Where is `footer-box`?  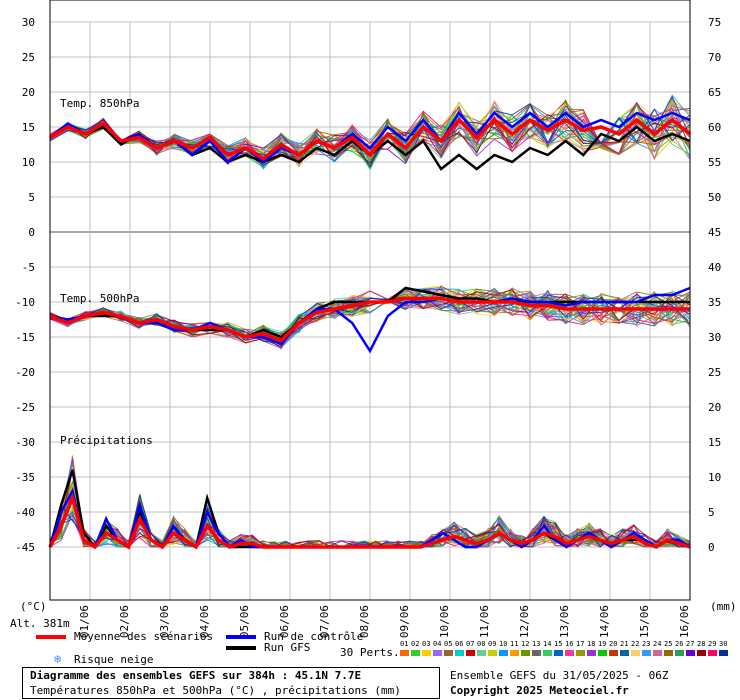
footer-box is located at coordinates (231, 683).